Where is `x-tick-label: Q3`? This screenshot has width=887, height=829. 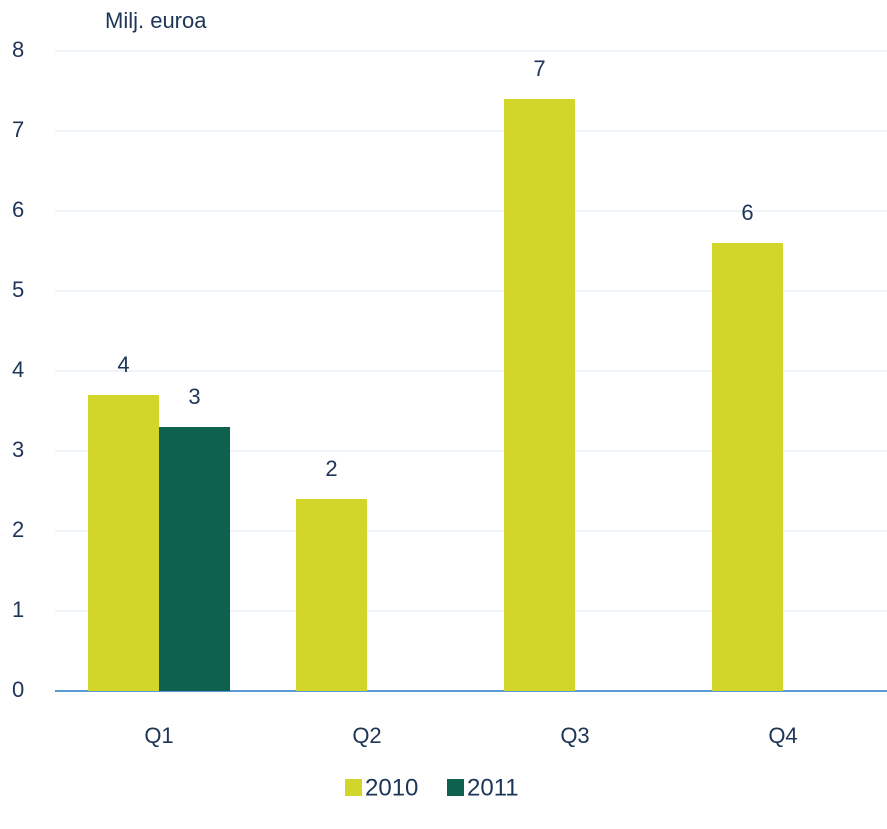 x-tick-label: Q3 is located at coordinates (574, 735).